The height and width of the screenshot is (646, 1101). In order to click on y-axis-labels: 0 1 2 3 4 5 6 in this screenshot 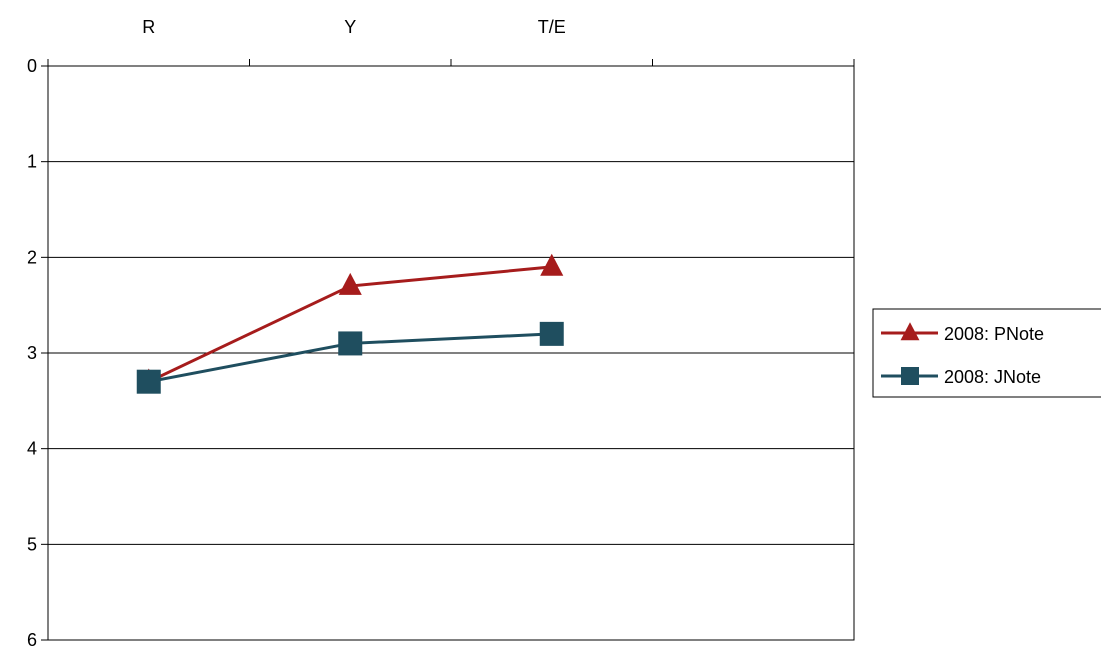, I will do `click(32, 351)`.